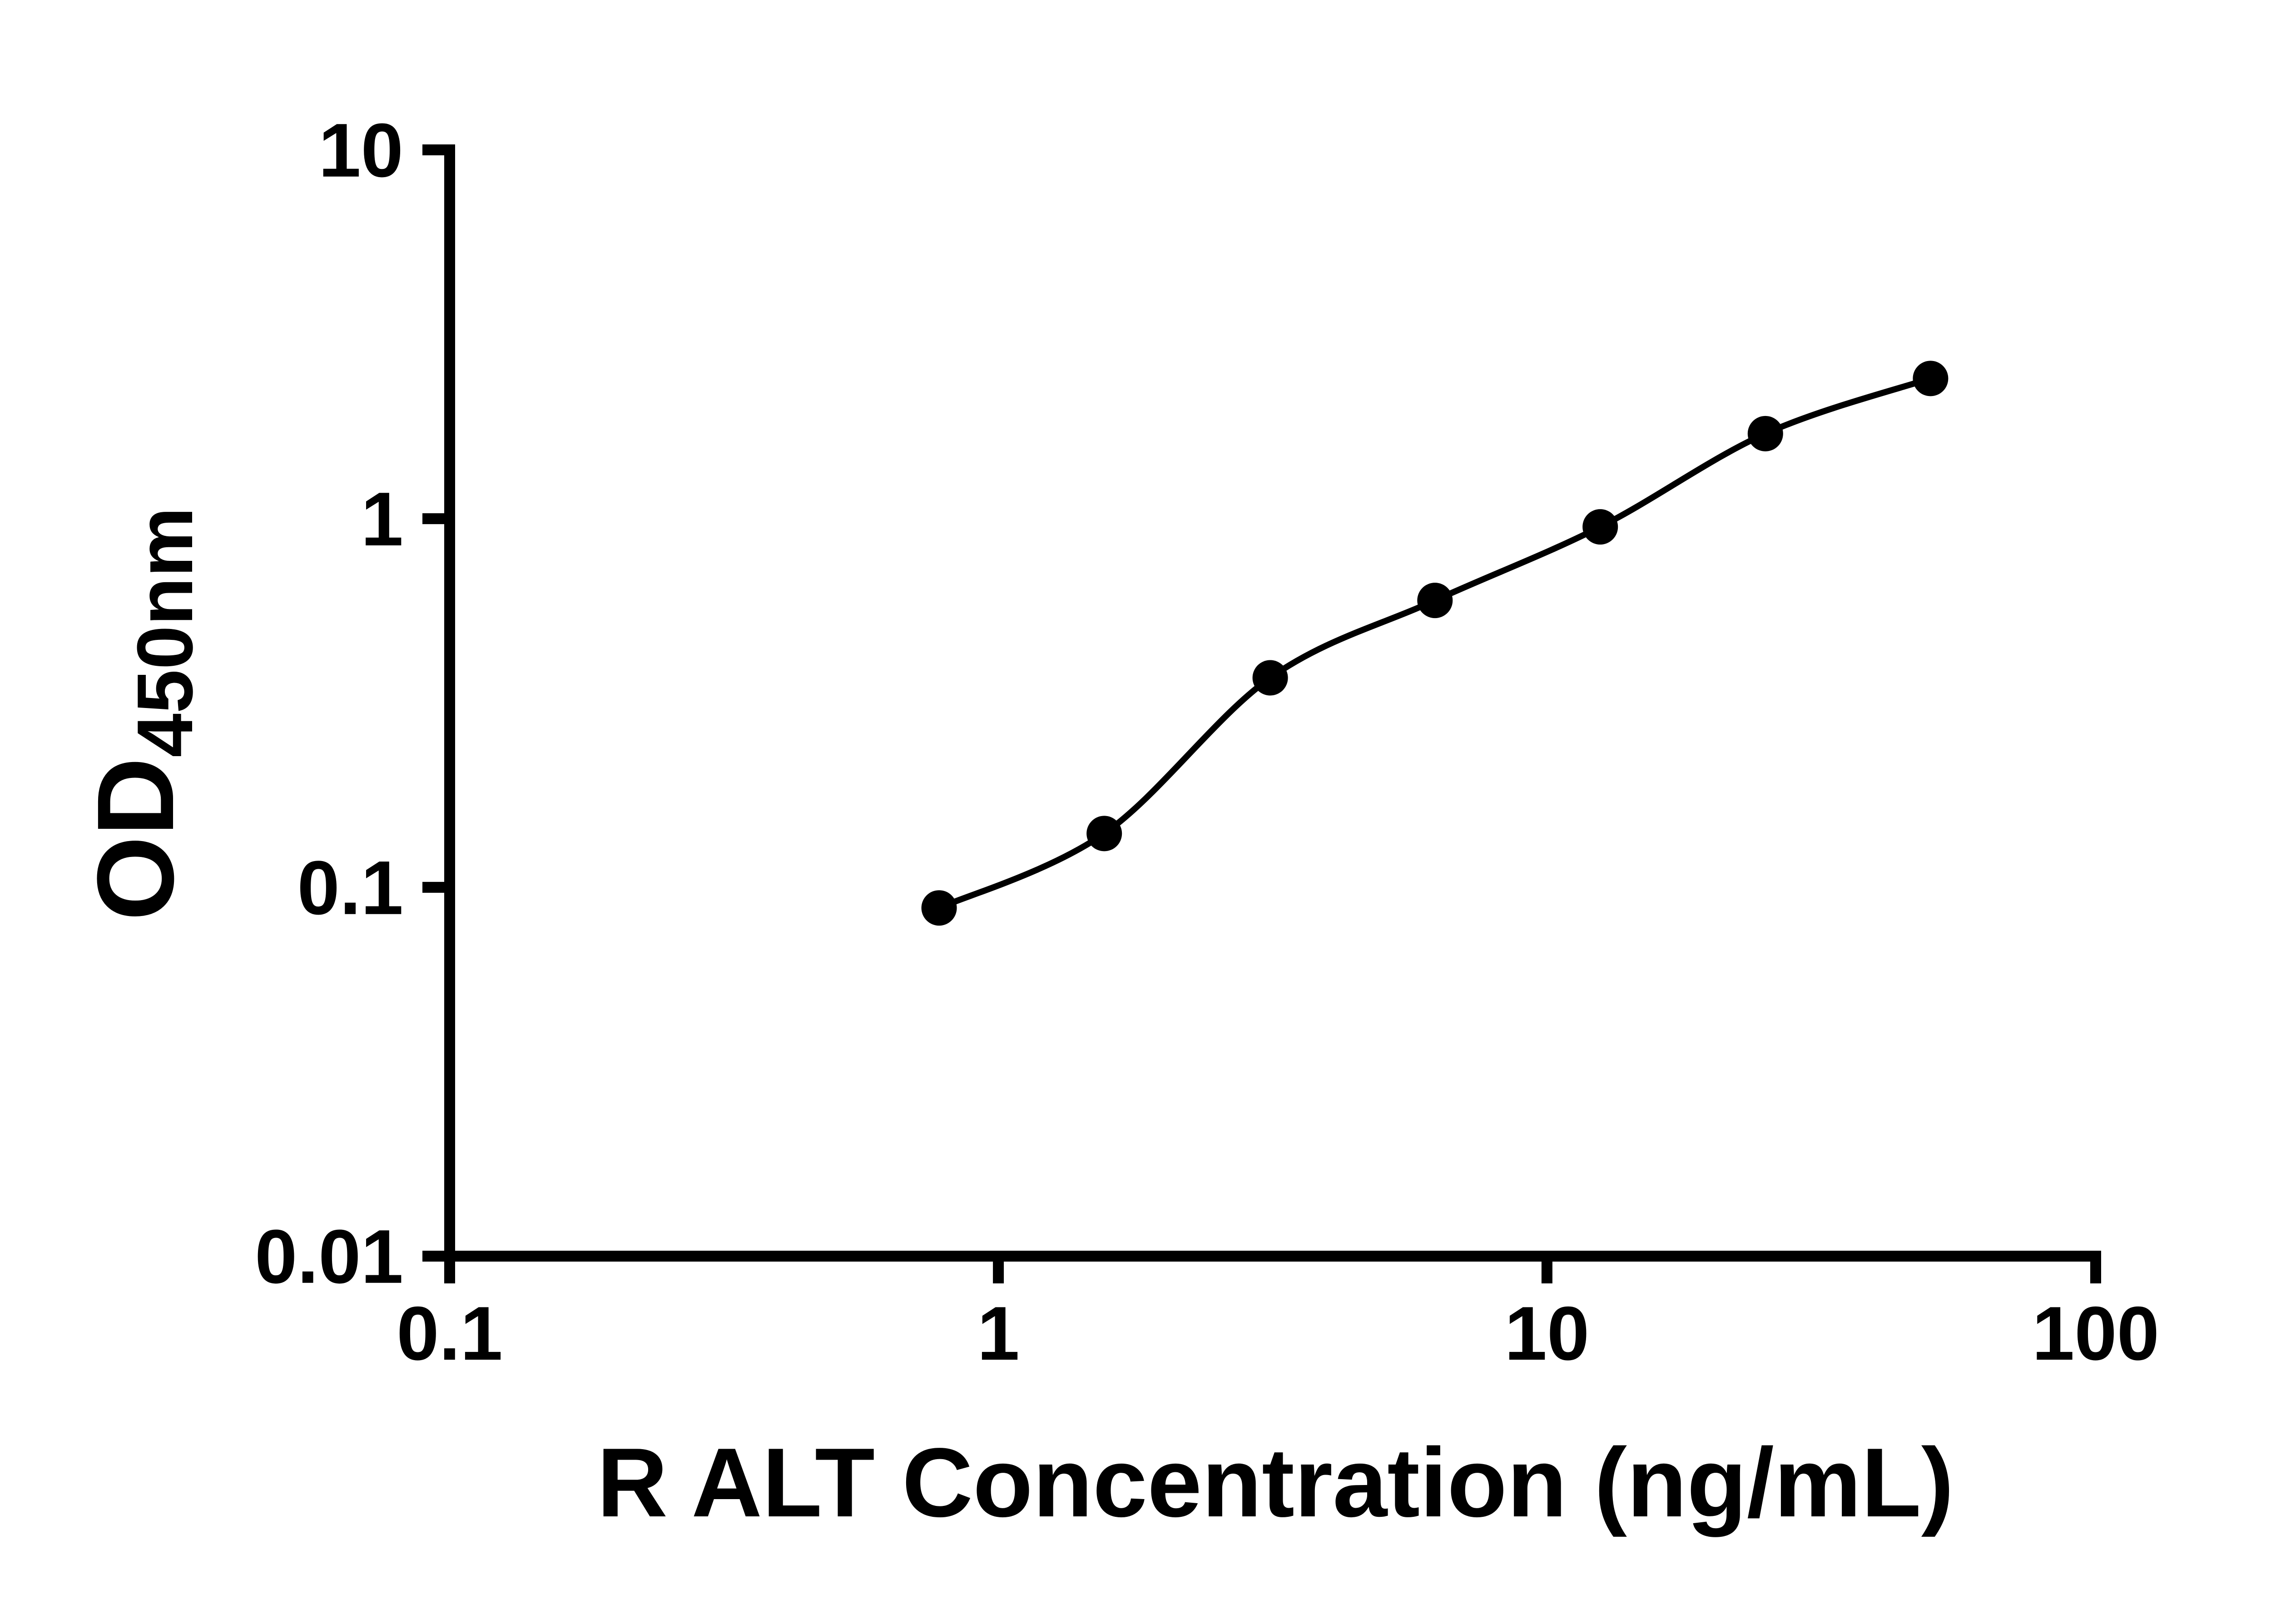 The height and width of the screenshot is (1624, 2271). I want to click on y-axis-title-main: OD, so click(135, 839).